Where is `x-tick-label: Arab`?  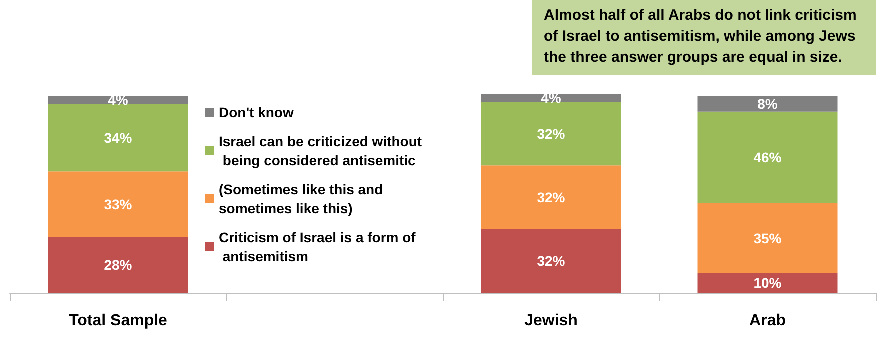
x-tick-label: Arab is located at coordinates (768, 321).